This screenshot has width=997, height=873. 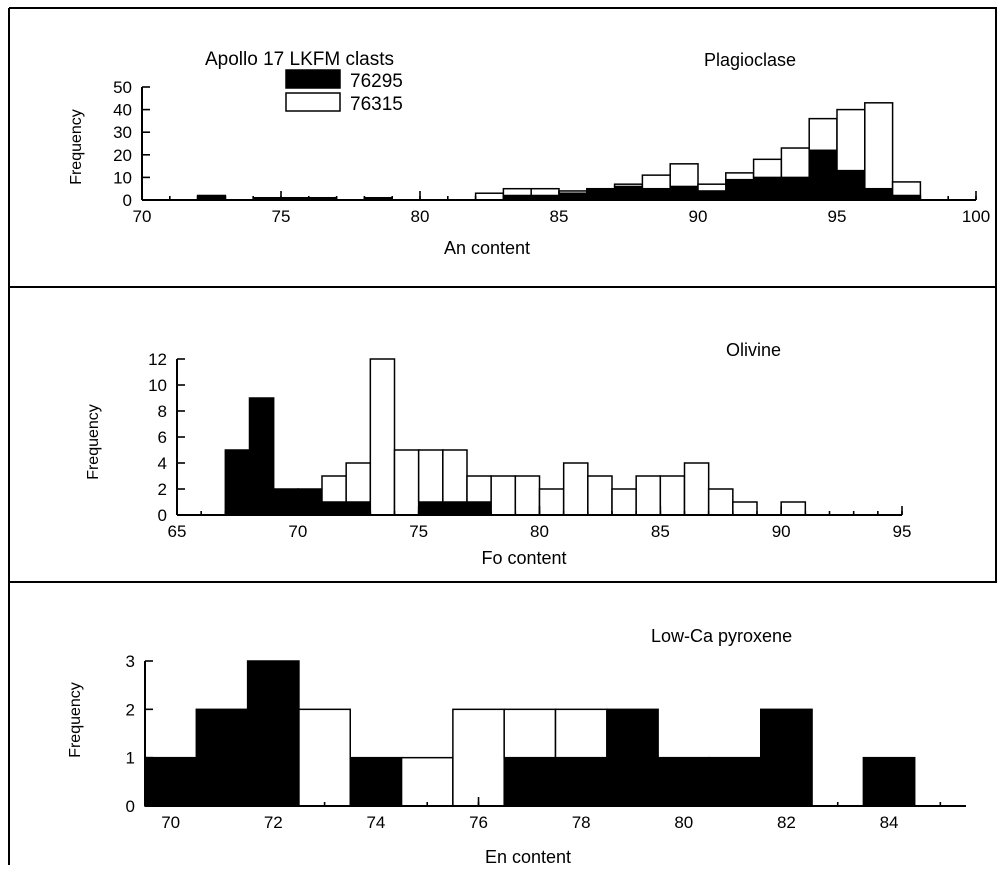 I want to click on plagioclase-y-tick-label: 10, so click(x=122, y=177).